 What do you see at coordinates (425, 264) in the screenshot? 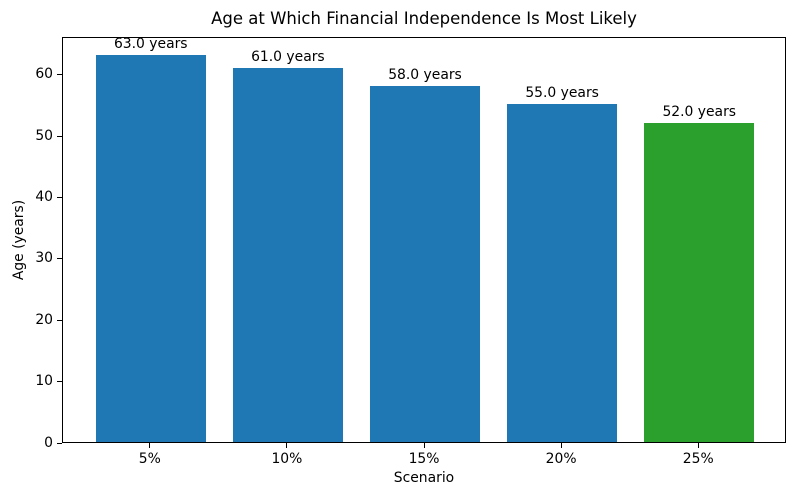
I see `bar-15%` at bounding box center [425, 264].